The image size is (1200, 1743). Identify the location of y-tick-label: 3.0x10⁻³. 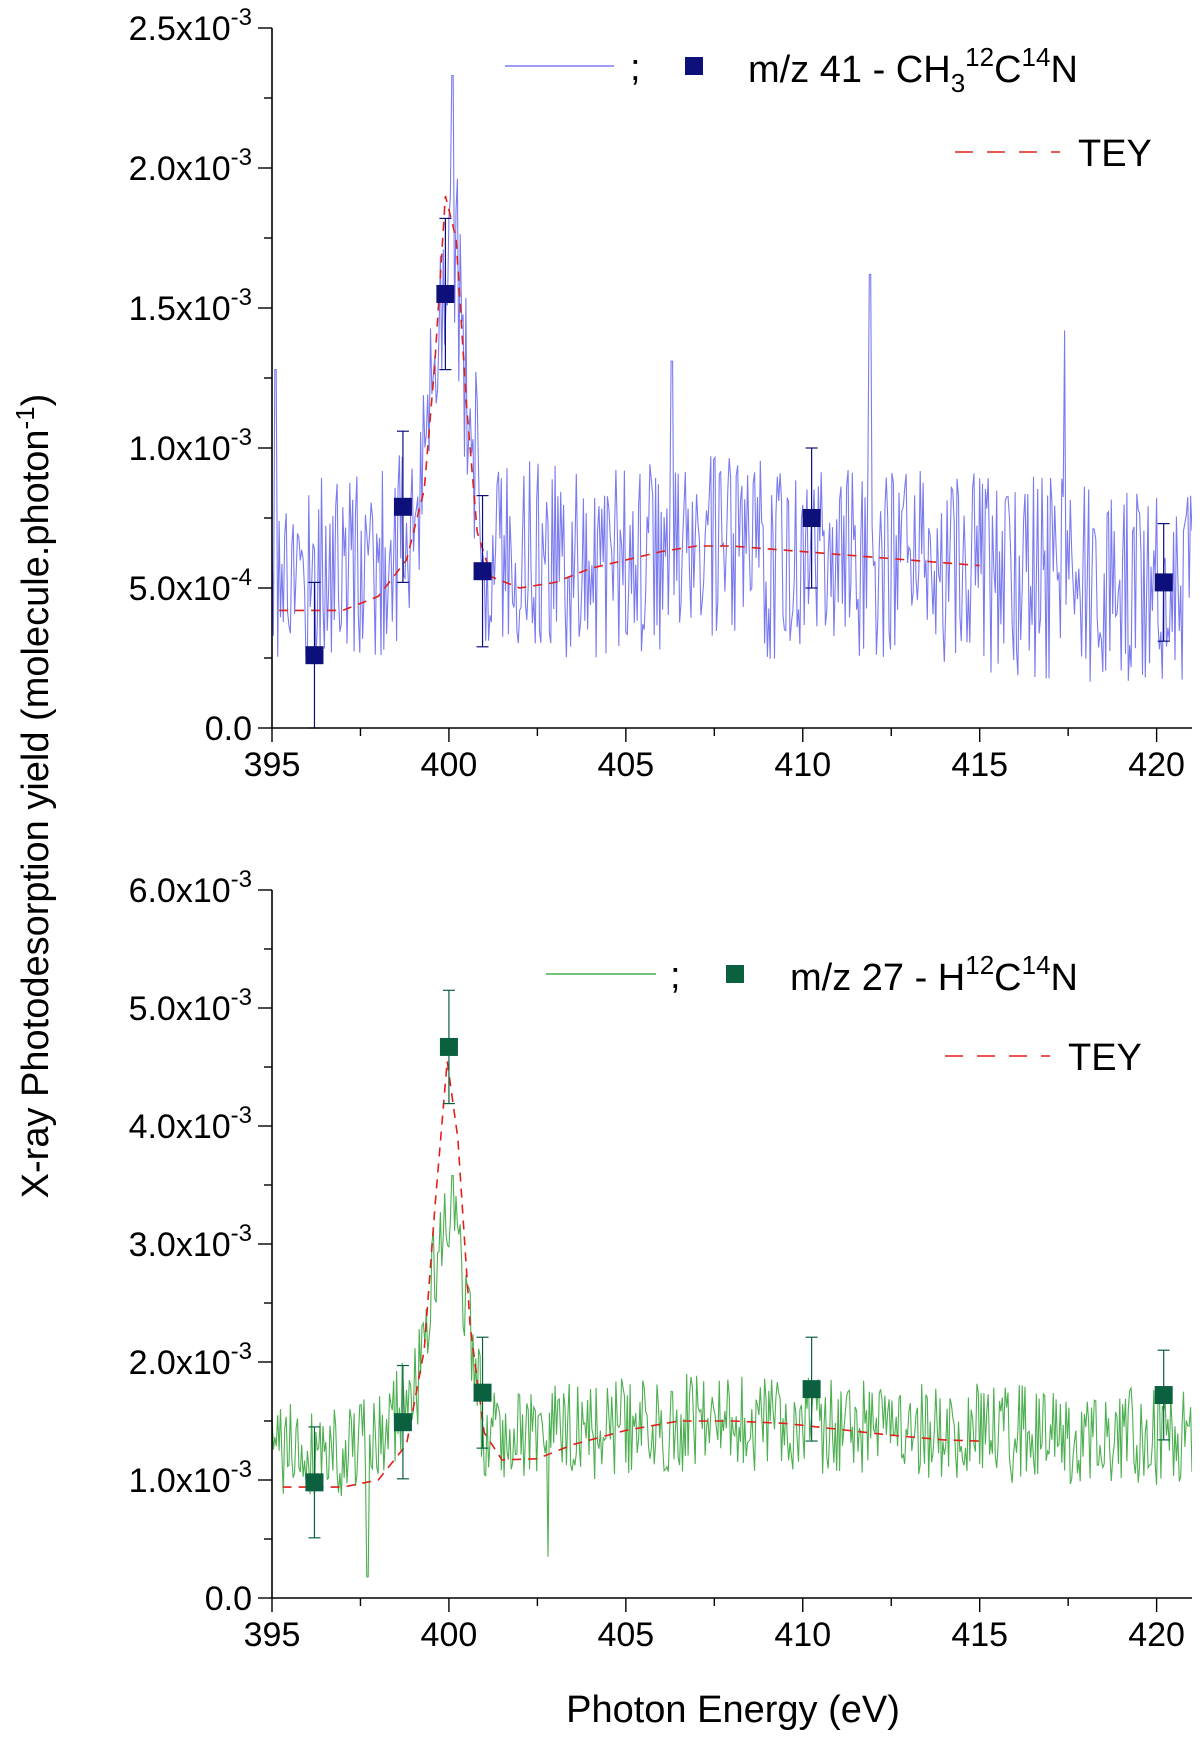
(190, 1242).